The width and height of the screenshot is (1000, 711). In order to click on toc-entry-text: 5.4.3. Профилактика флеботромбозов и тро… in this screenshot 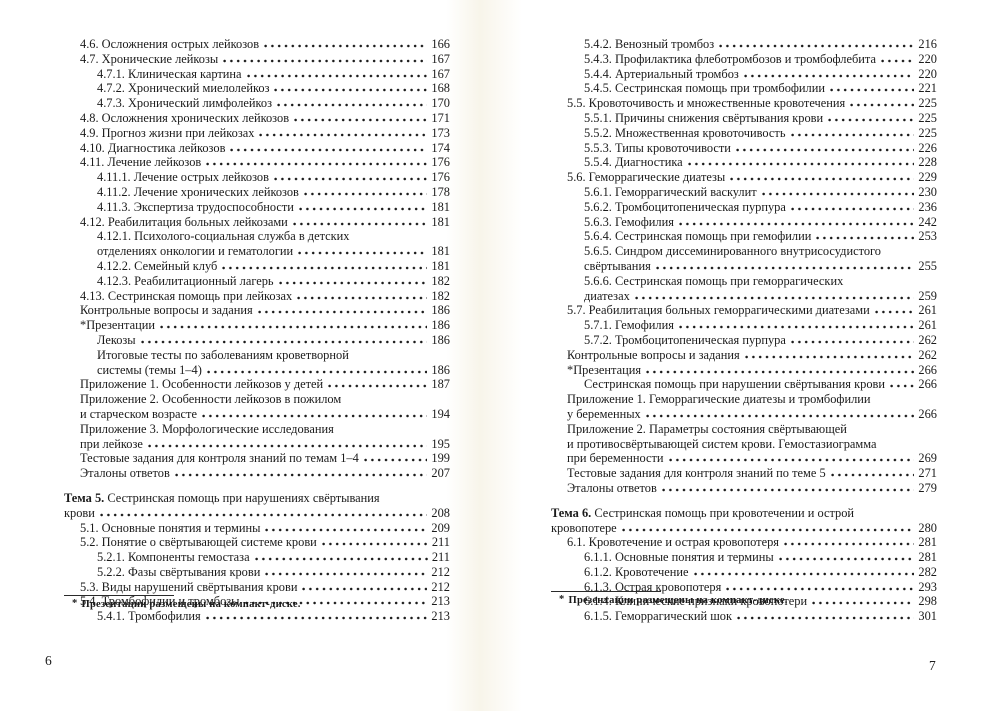, I will do `click(730, 58)`.